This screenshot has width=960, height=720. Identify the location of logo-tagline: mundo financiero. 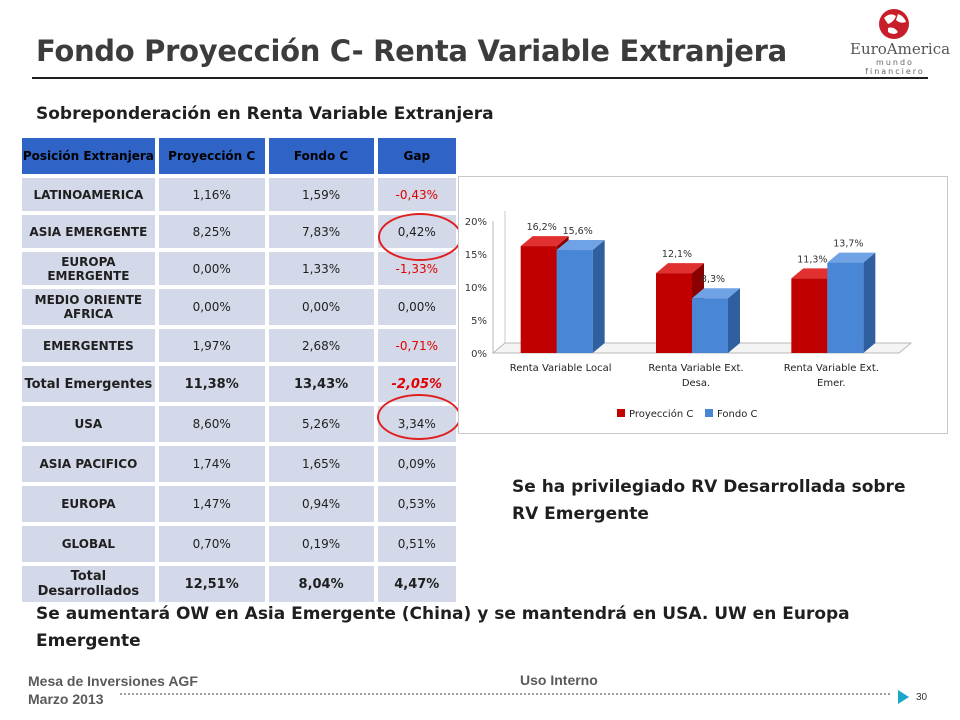
(895, 67).